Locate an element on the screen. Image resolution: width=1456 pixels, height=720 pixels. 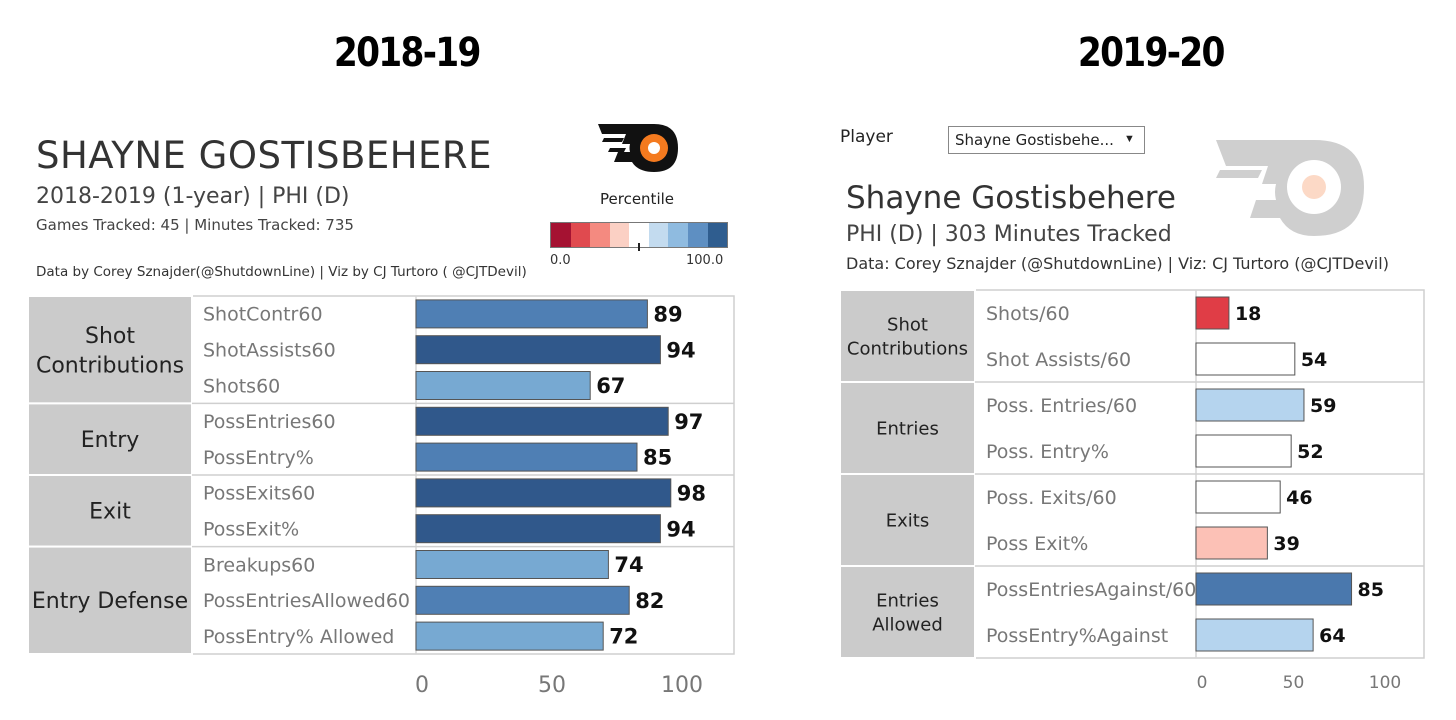
metric-label: Poss Exit% is located at coordinates (1037, 544).